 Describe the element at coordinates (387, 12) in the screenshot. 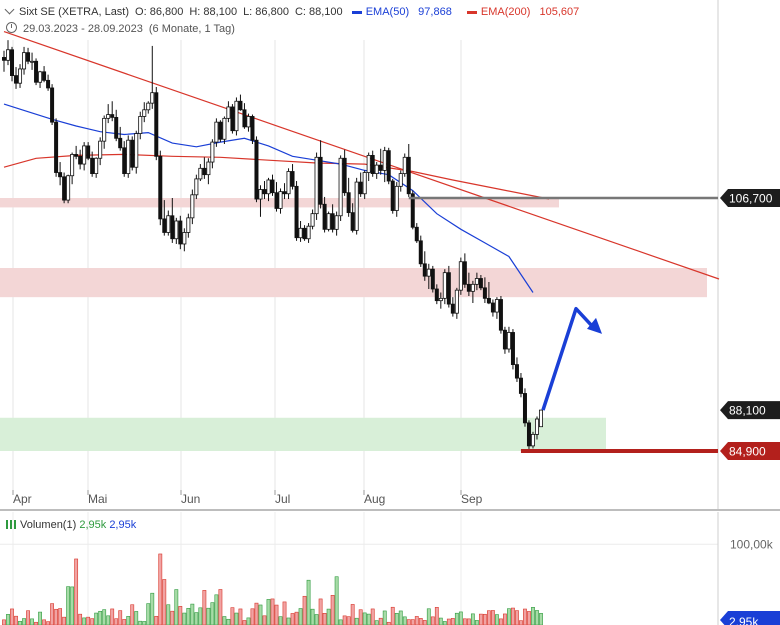

I see `ema50-label: EMA(50)` at that location.